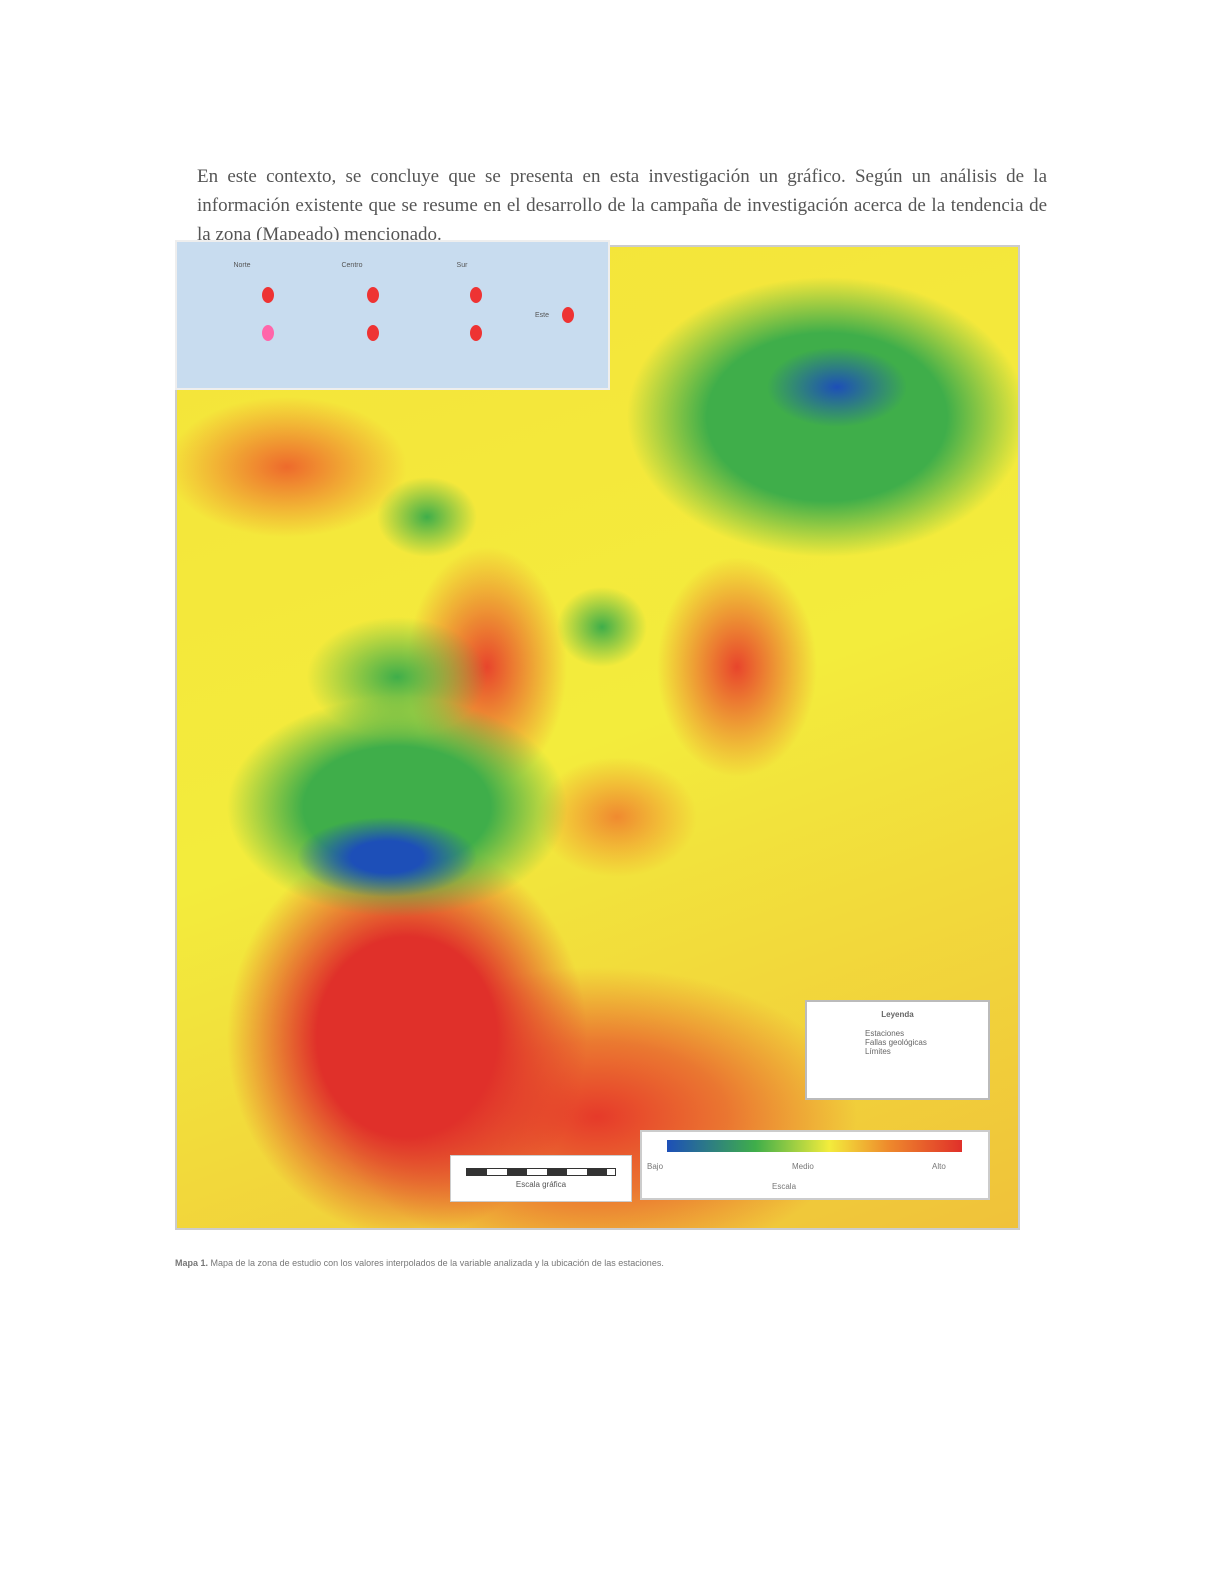  Describe the element at coordinates (541, 315) in the screenshot. I see `inset-label: Este` at that location.